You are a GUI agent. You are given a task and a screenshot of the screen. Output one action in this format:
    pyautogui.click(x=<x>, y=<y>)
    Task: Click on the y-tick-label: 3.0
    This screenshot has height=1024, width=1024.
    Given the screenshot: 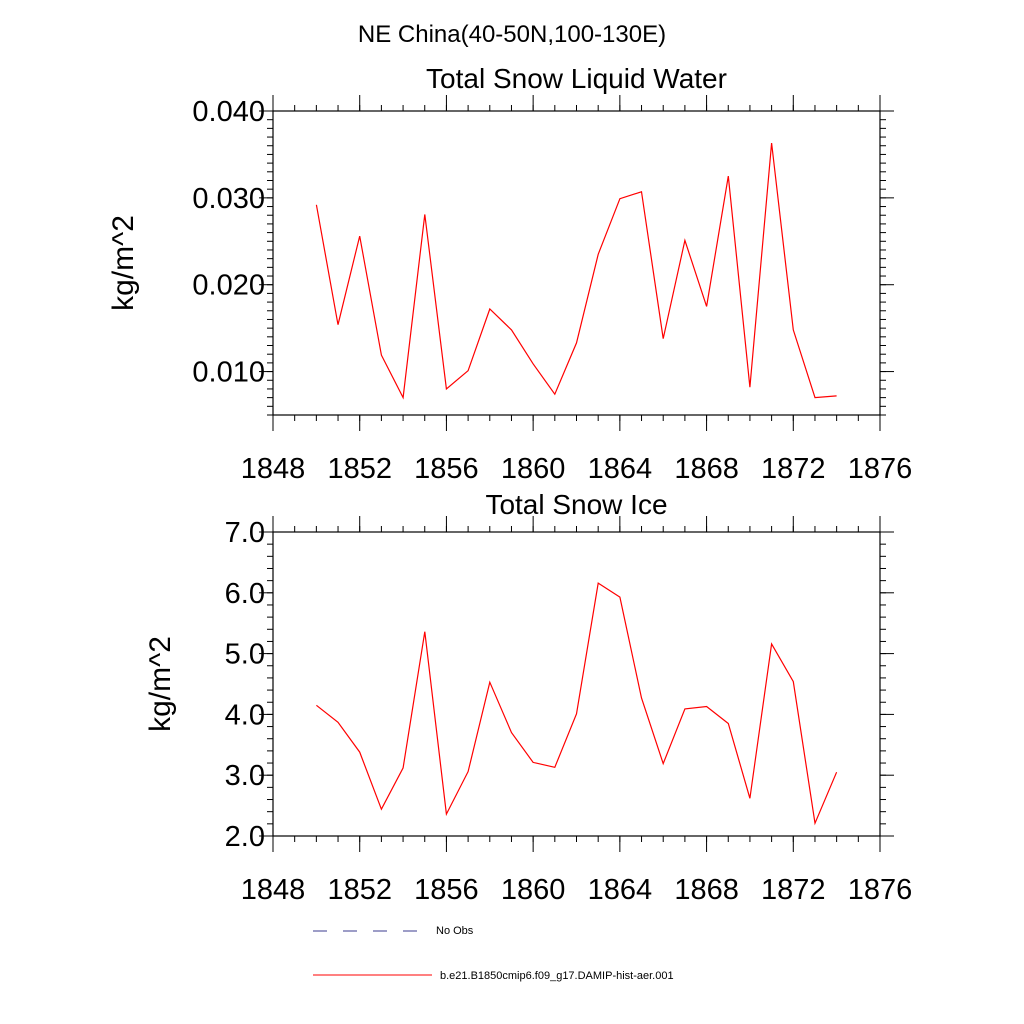 What is the action you would take?
    pyautogui.click(x=245, y=776)
    